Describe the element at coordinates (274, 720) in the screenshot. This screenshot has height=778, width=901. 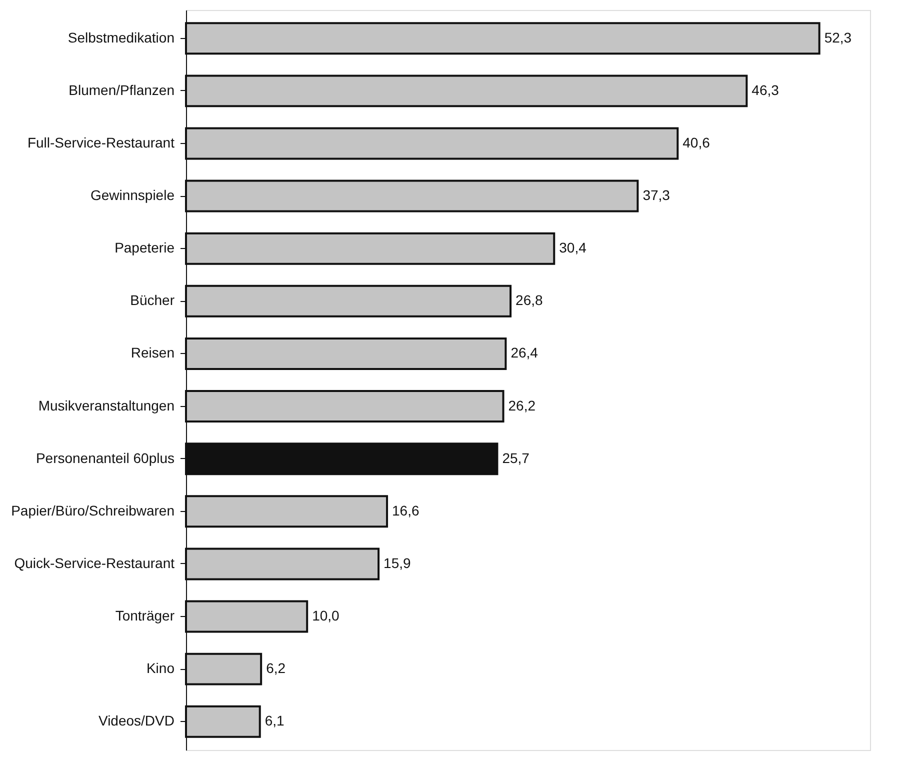
I see `data-label: 6,1` at that location.